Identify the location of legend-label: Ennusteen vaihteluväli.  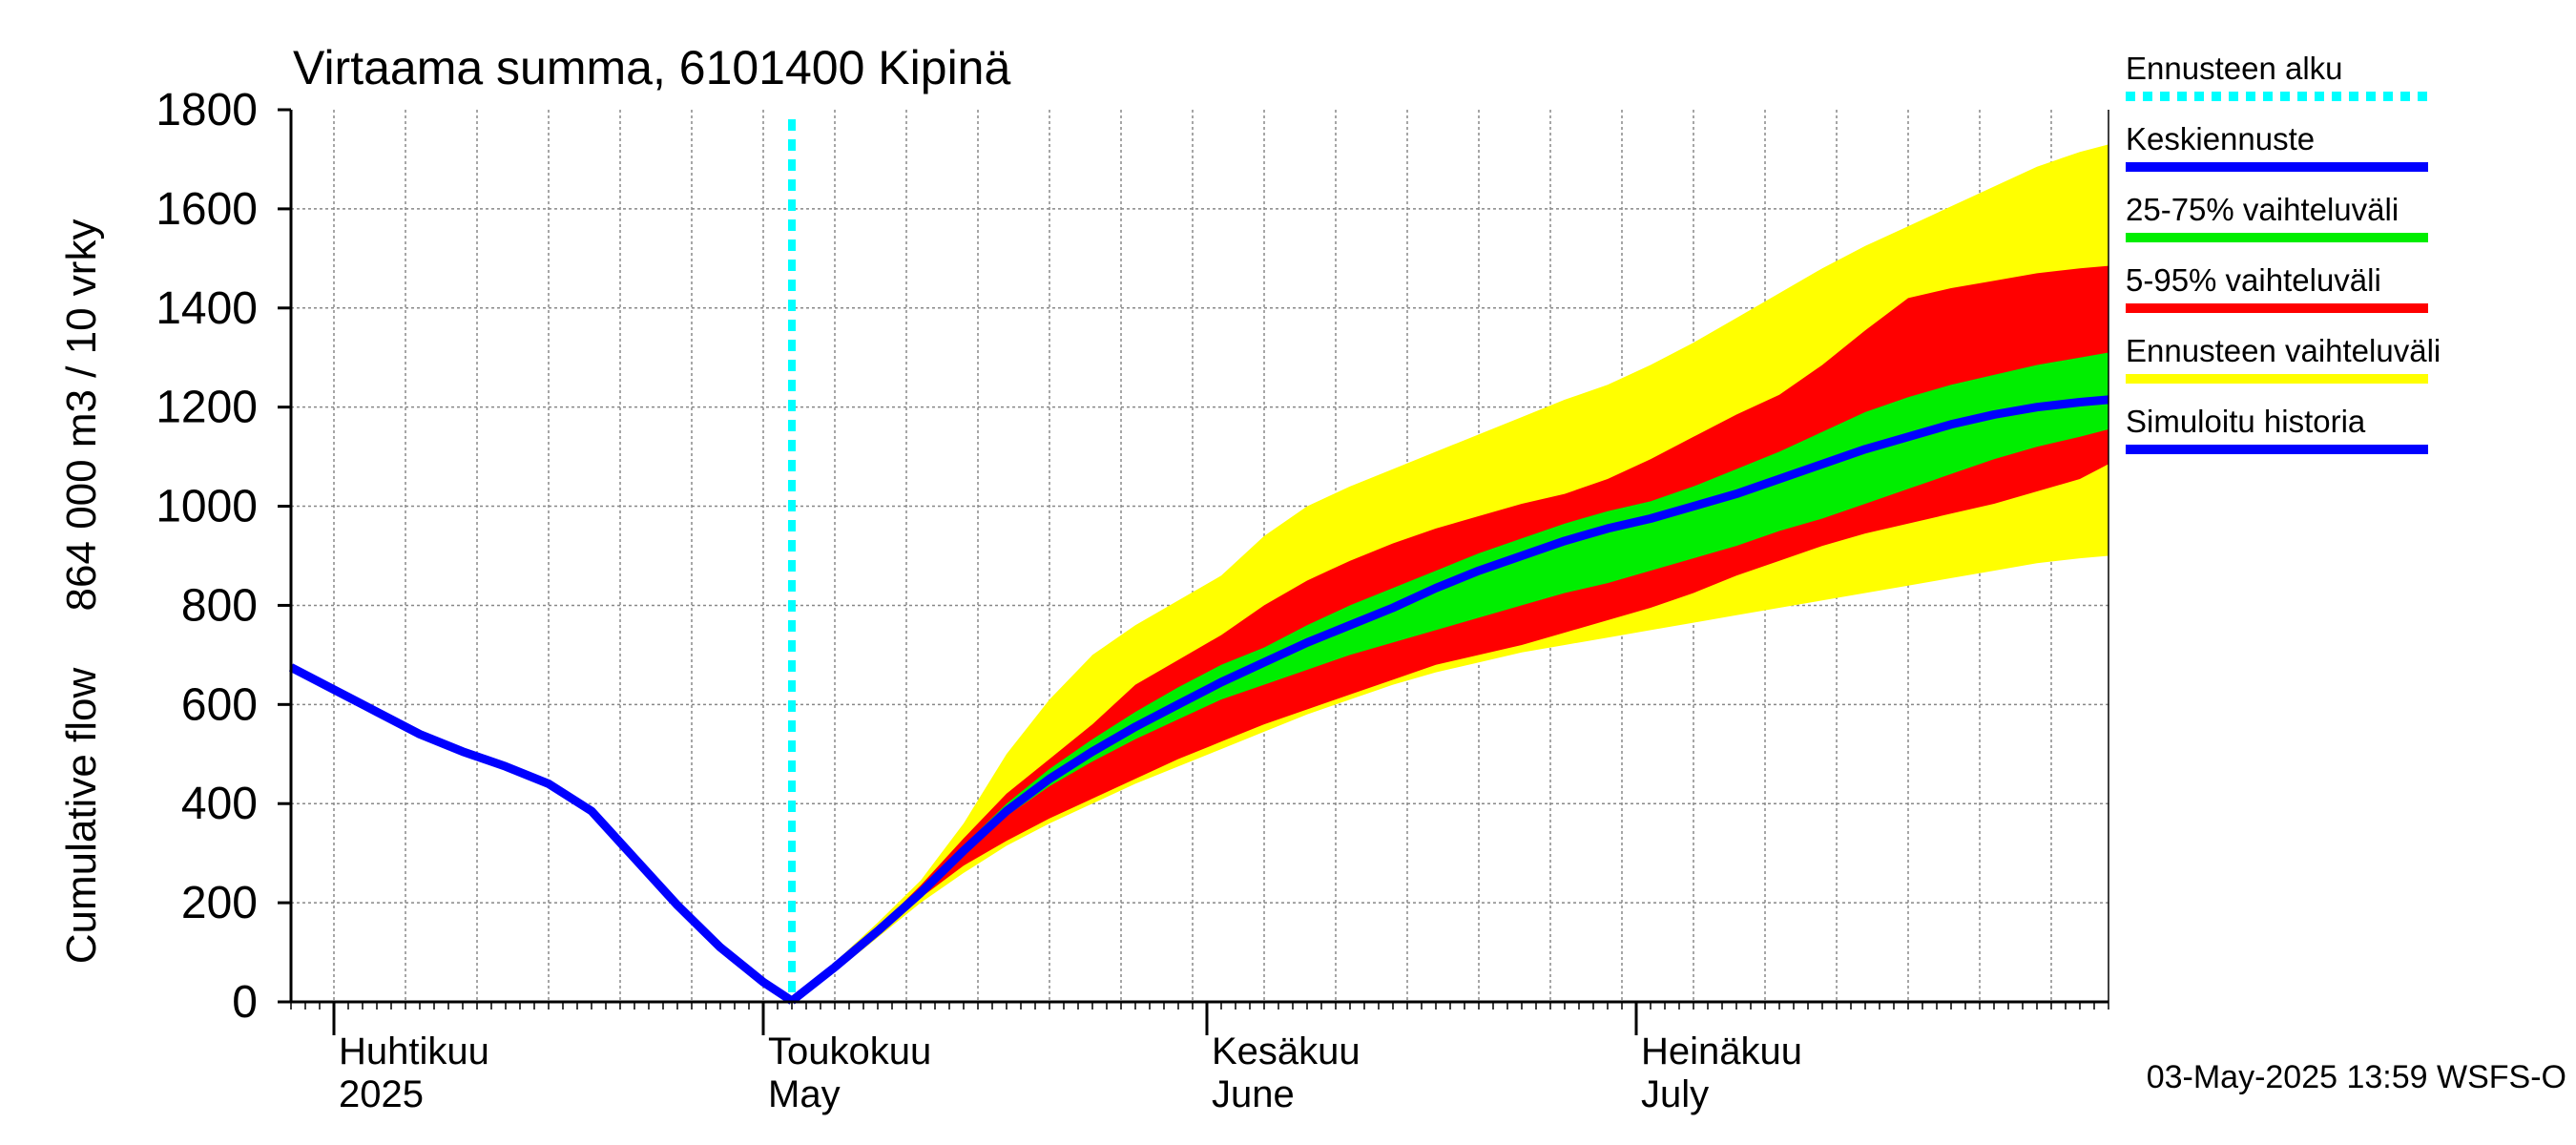
(2283, 350).